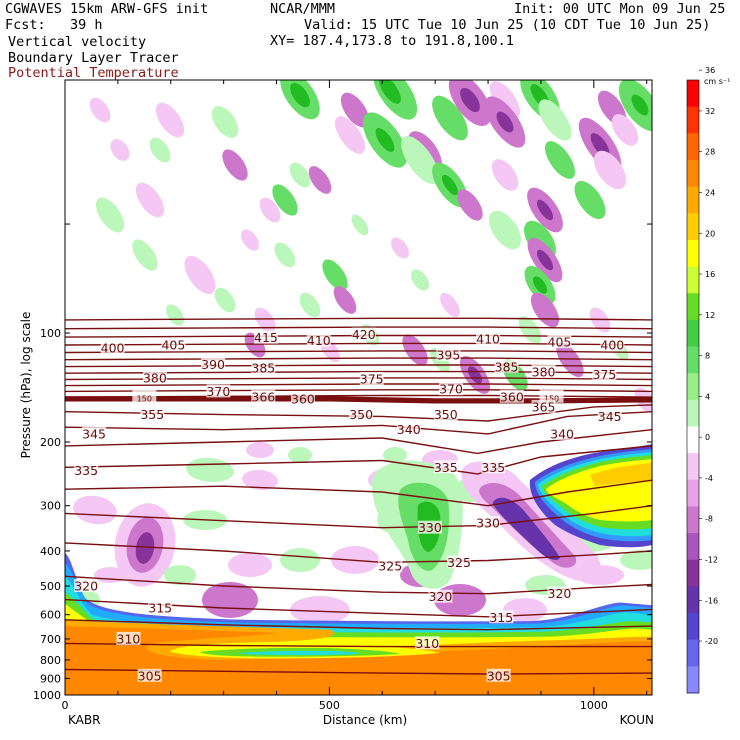 This screenshot has height=740, width=740. I want to click on colorbar-label: 4, so click(707, 396).